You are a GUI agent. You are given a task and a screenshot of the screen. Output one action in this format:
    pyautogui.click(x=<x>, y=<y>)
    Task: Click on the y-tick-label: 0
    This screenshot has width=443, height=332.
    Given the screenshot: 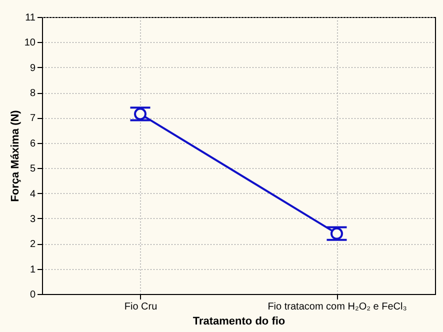 What is the action you would take?
    pyautogui.click(x=33, y=295)
    